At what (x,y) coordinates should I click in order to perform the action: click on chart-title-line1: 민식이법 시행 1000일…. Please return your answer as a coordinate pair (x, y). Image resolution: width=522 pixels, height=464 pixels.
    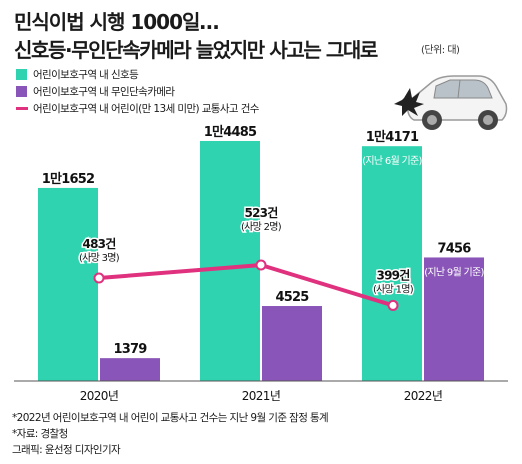
    Looking at the image, I should click on (116, 22).